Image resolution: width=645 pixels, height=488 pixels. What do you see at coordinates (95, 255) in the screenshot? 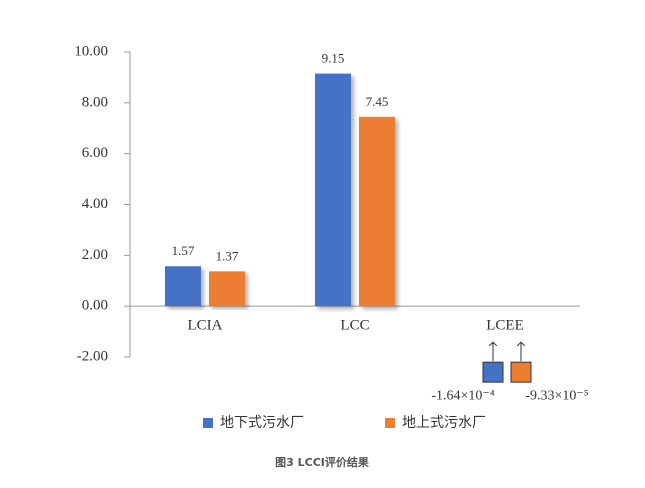
I see `y-tick-label: 2.00` at bounding box center [95, 255].